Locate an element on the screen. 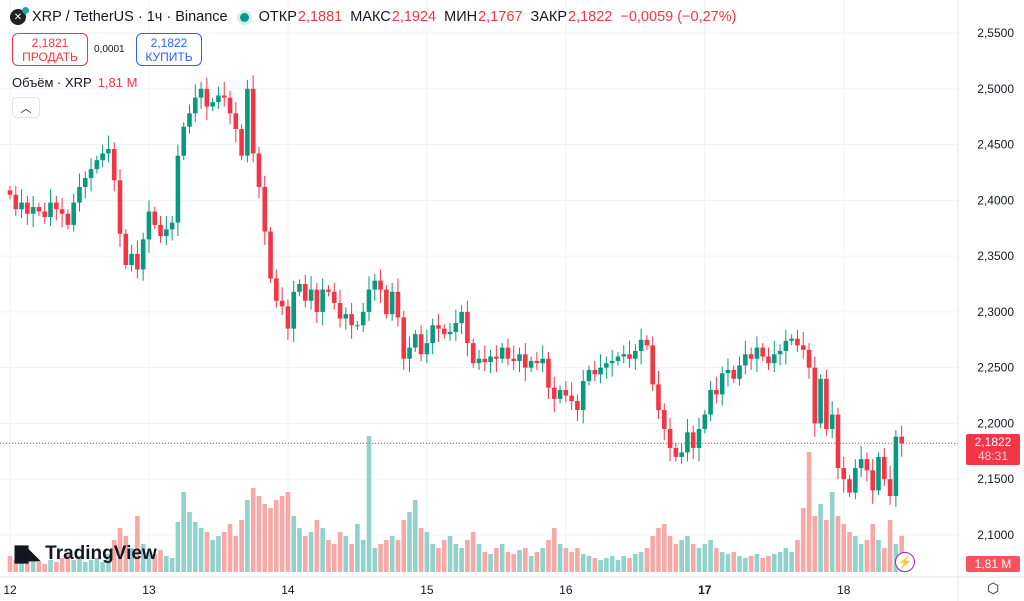 This screenshot has height=601, width=1024. high-value: 2,1924 is located at coordinates (414, 17).